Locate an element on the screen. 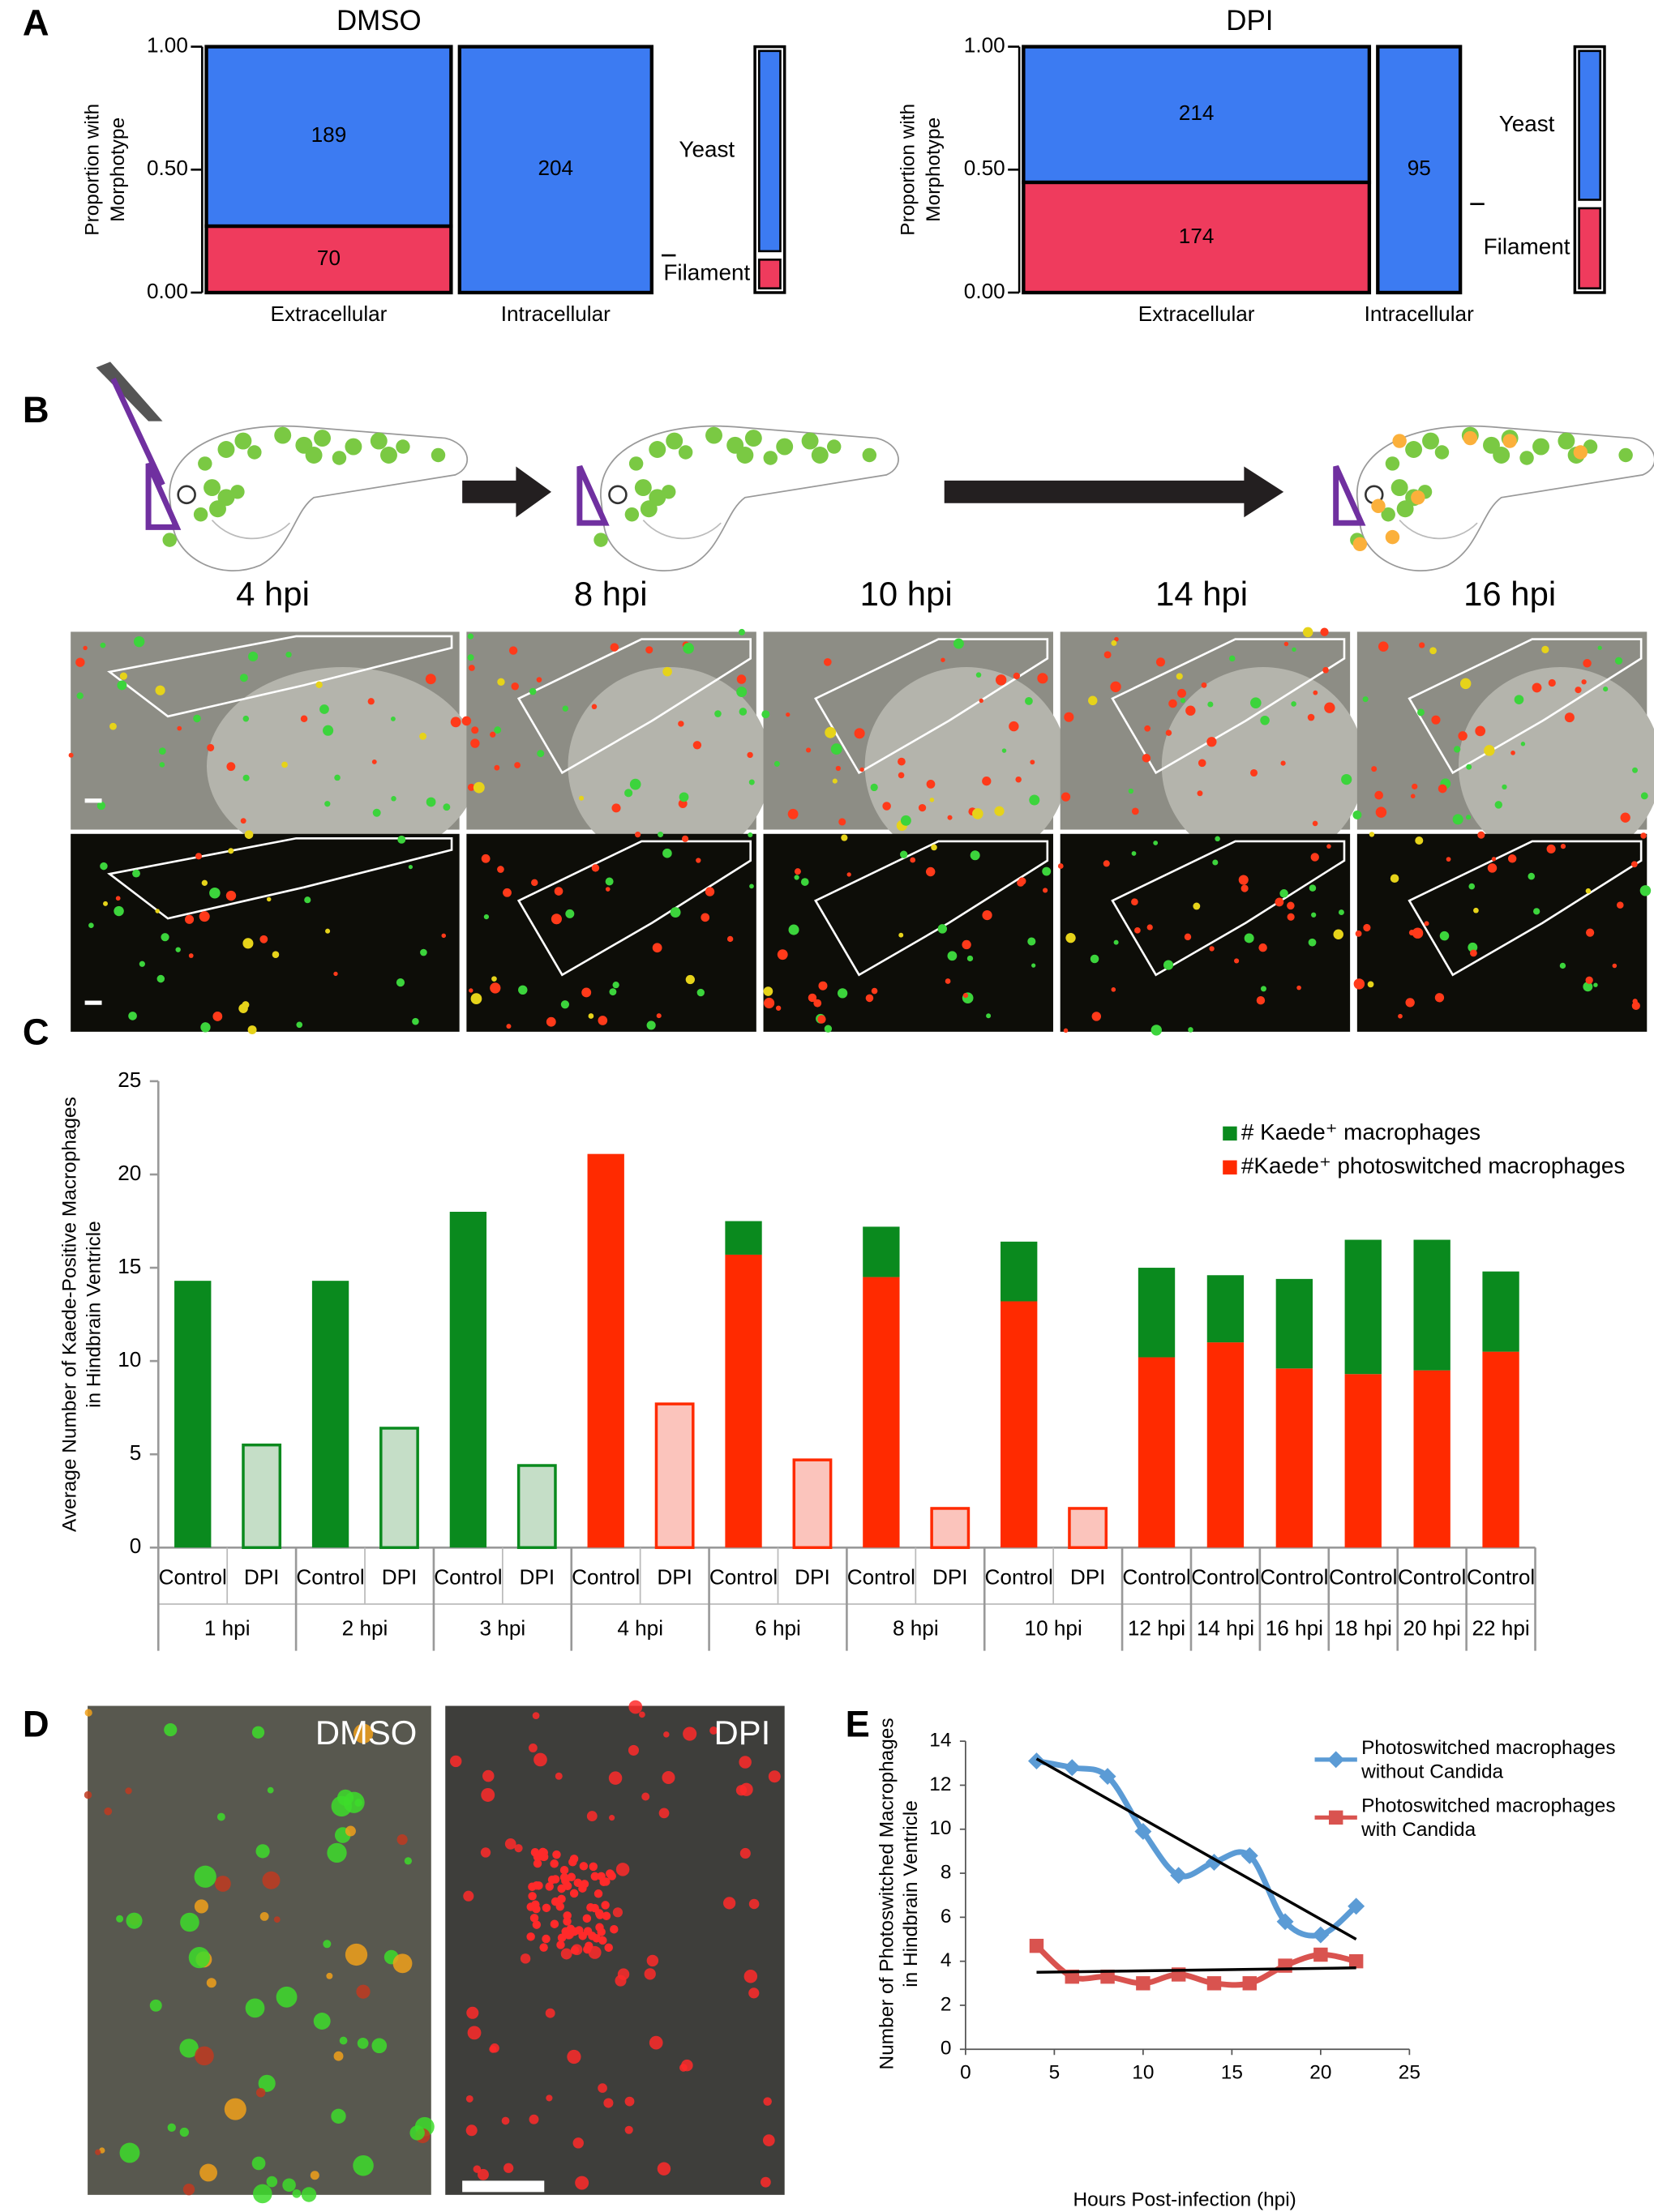 This screenshot has width=1654, height=2212. panel-label: C is located at coordinates (36, 1031).